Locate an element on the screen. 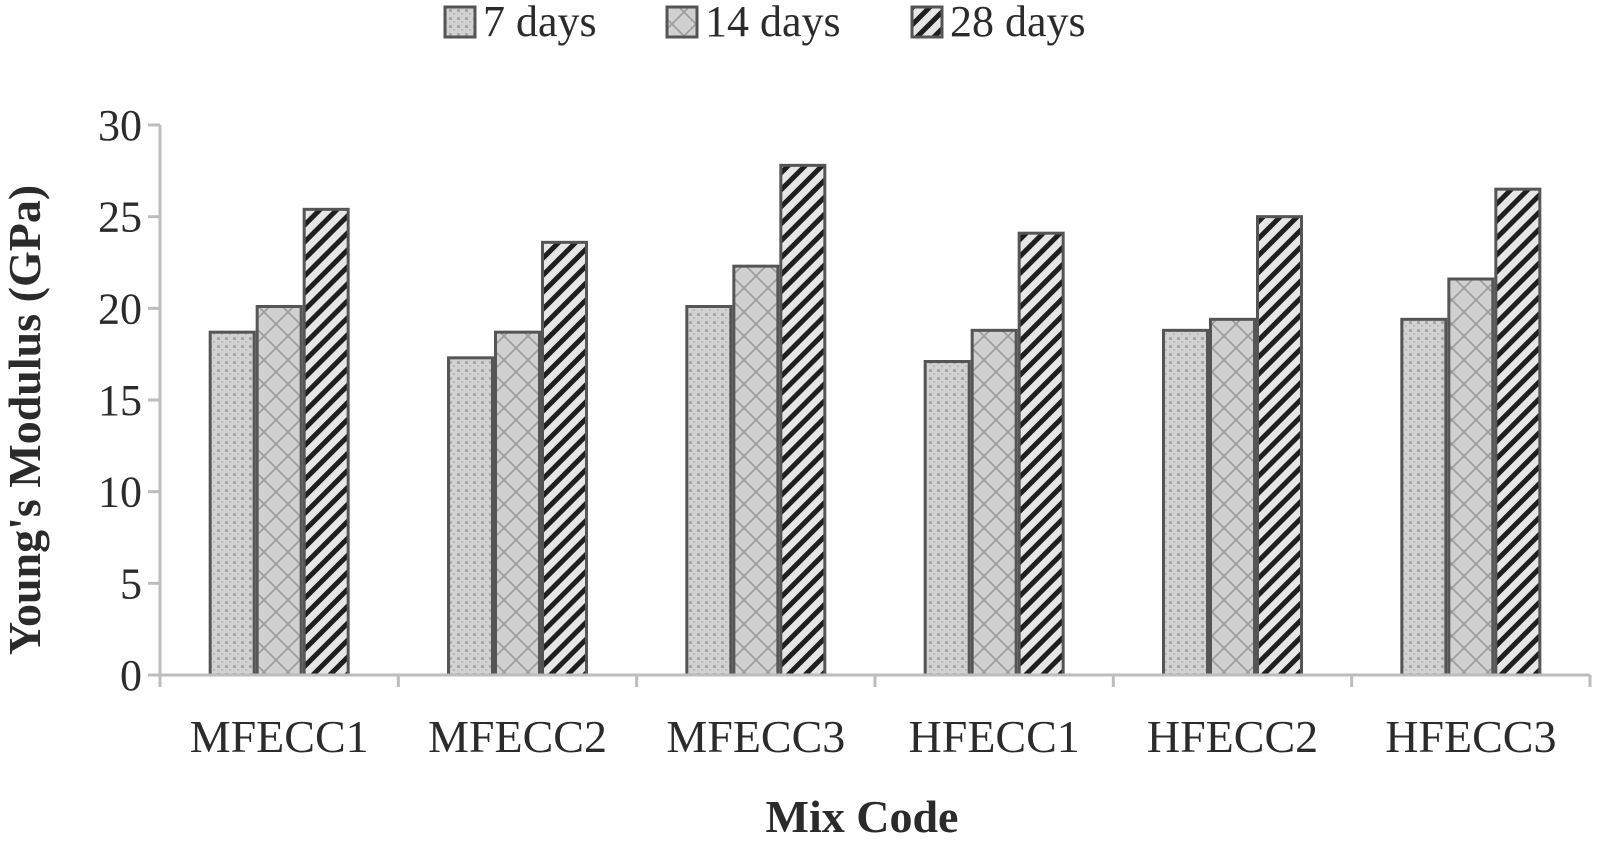 Image resolution: width=1614 pixels, height=855 pixels. y-tick-label: 25 is located at coordinates (120, 217).